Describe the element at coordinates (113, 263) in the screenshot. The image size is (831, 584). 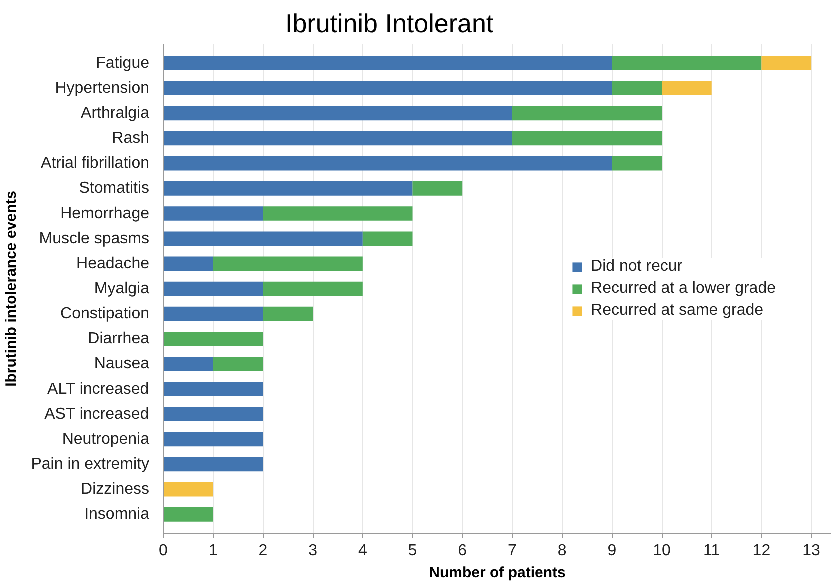
I see `y-tick-label: Headache` at that location.